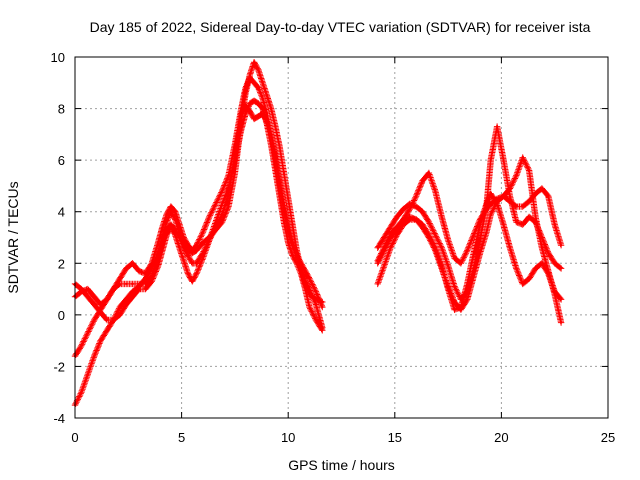  Describe the element at coordinates (608, 437) in the screenshot. I see `x-tick-label: 25` at that location.